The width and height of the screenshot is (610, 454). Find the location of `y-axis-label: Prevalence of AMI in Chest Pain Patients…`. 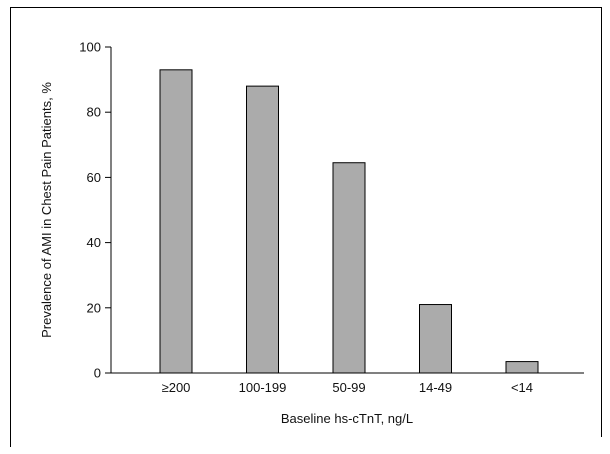

y-axis-label: Prevalence of AMI in Chest Pain Patients… is located at coordinates (46, 210).